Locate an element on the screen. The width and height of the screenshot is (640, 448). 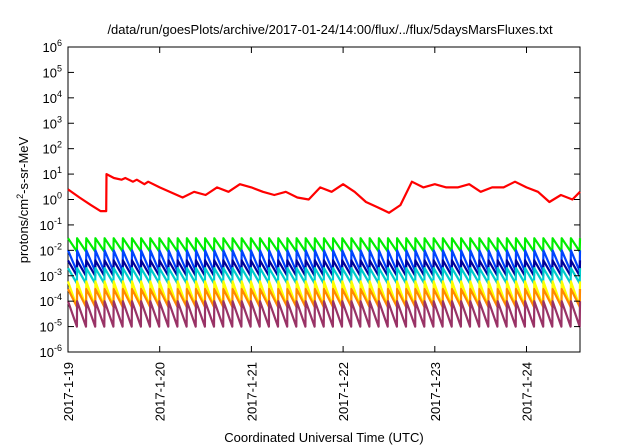
y-tick-label-1: 10⁻⁵ is located at coordinates (51, 326).